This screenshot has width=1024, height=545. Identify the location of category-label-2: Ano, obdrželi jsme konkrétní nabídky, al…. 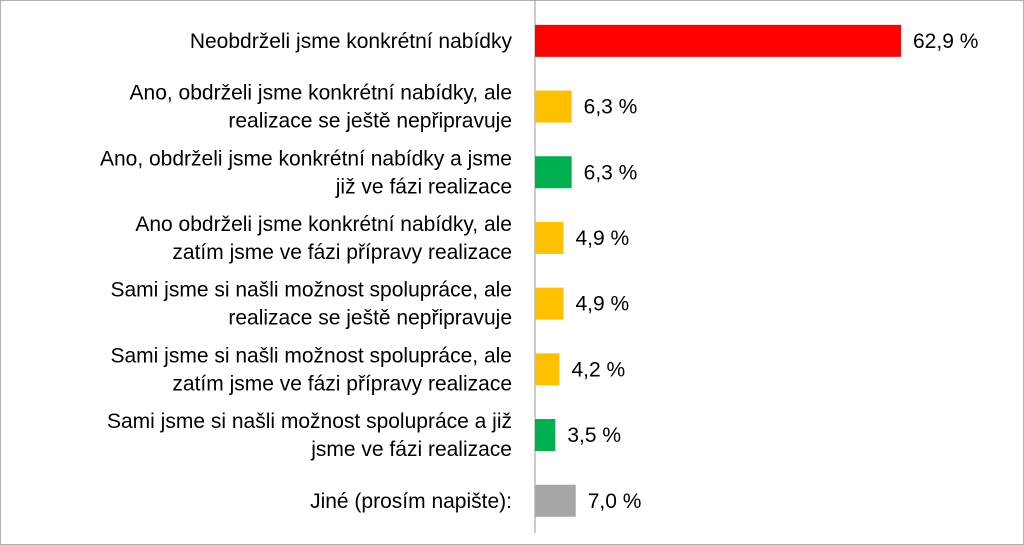
(321, 107).